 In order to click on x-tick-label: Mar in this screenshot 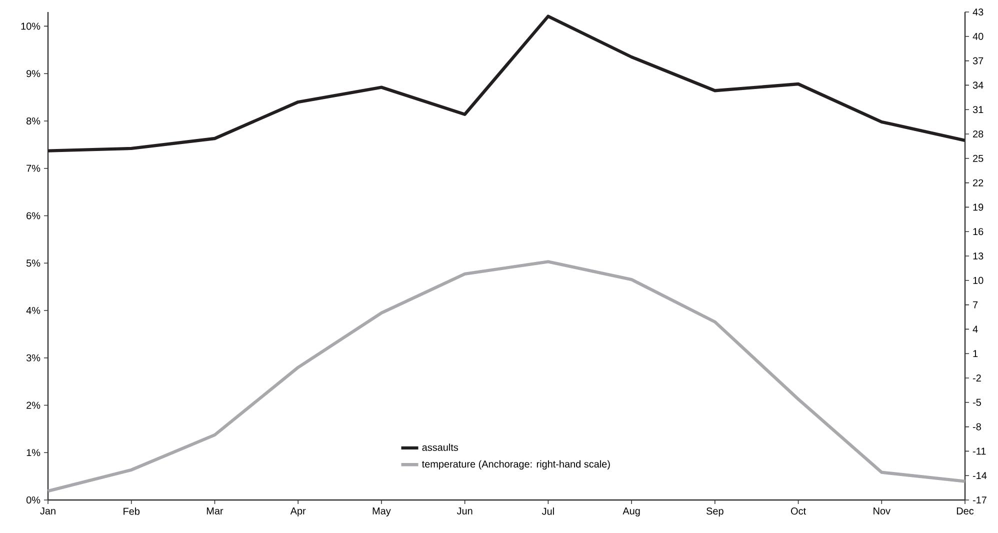, I will do `click(215, 511)`.